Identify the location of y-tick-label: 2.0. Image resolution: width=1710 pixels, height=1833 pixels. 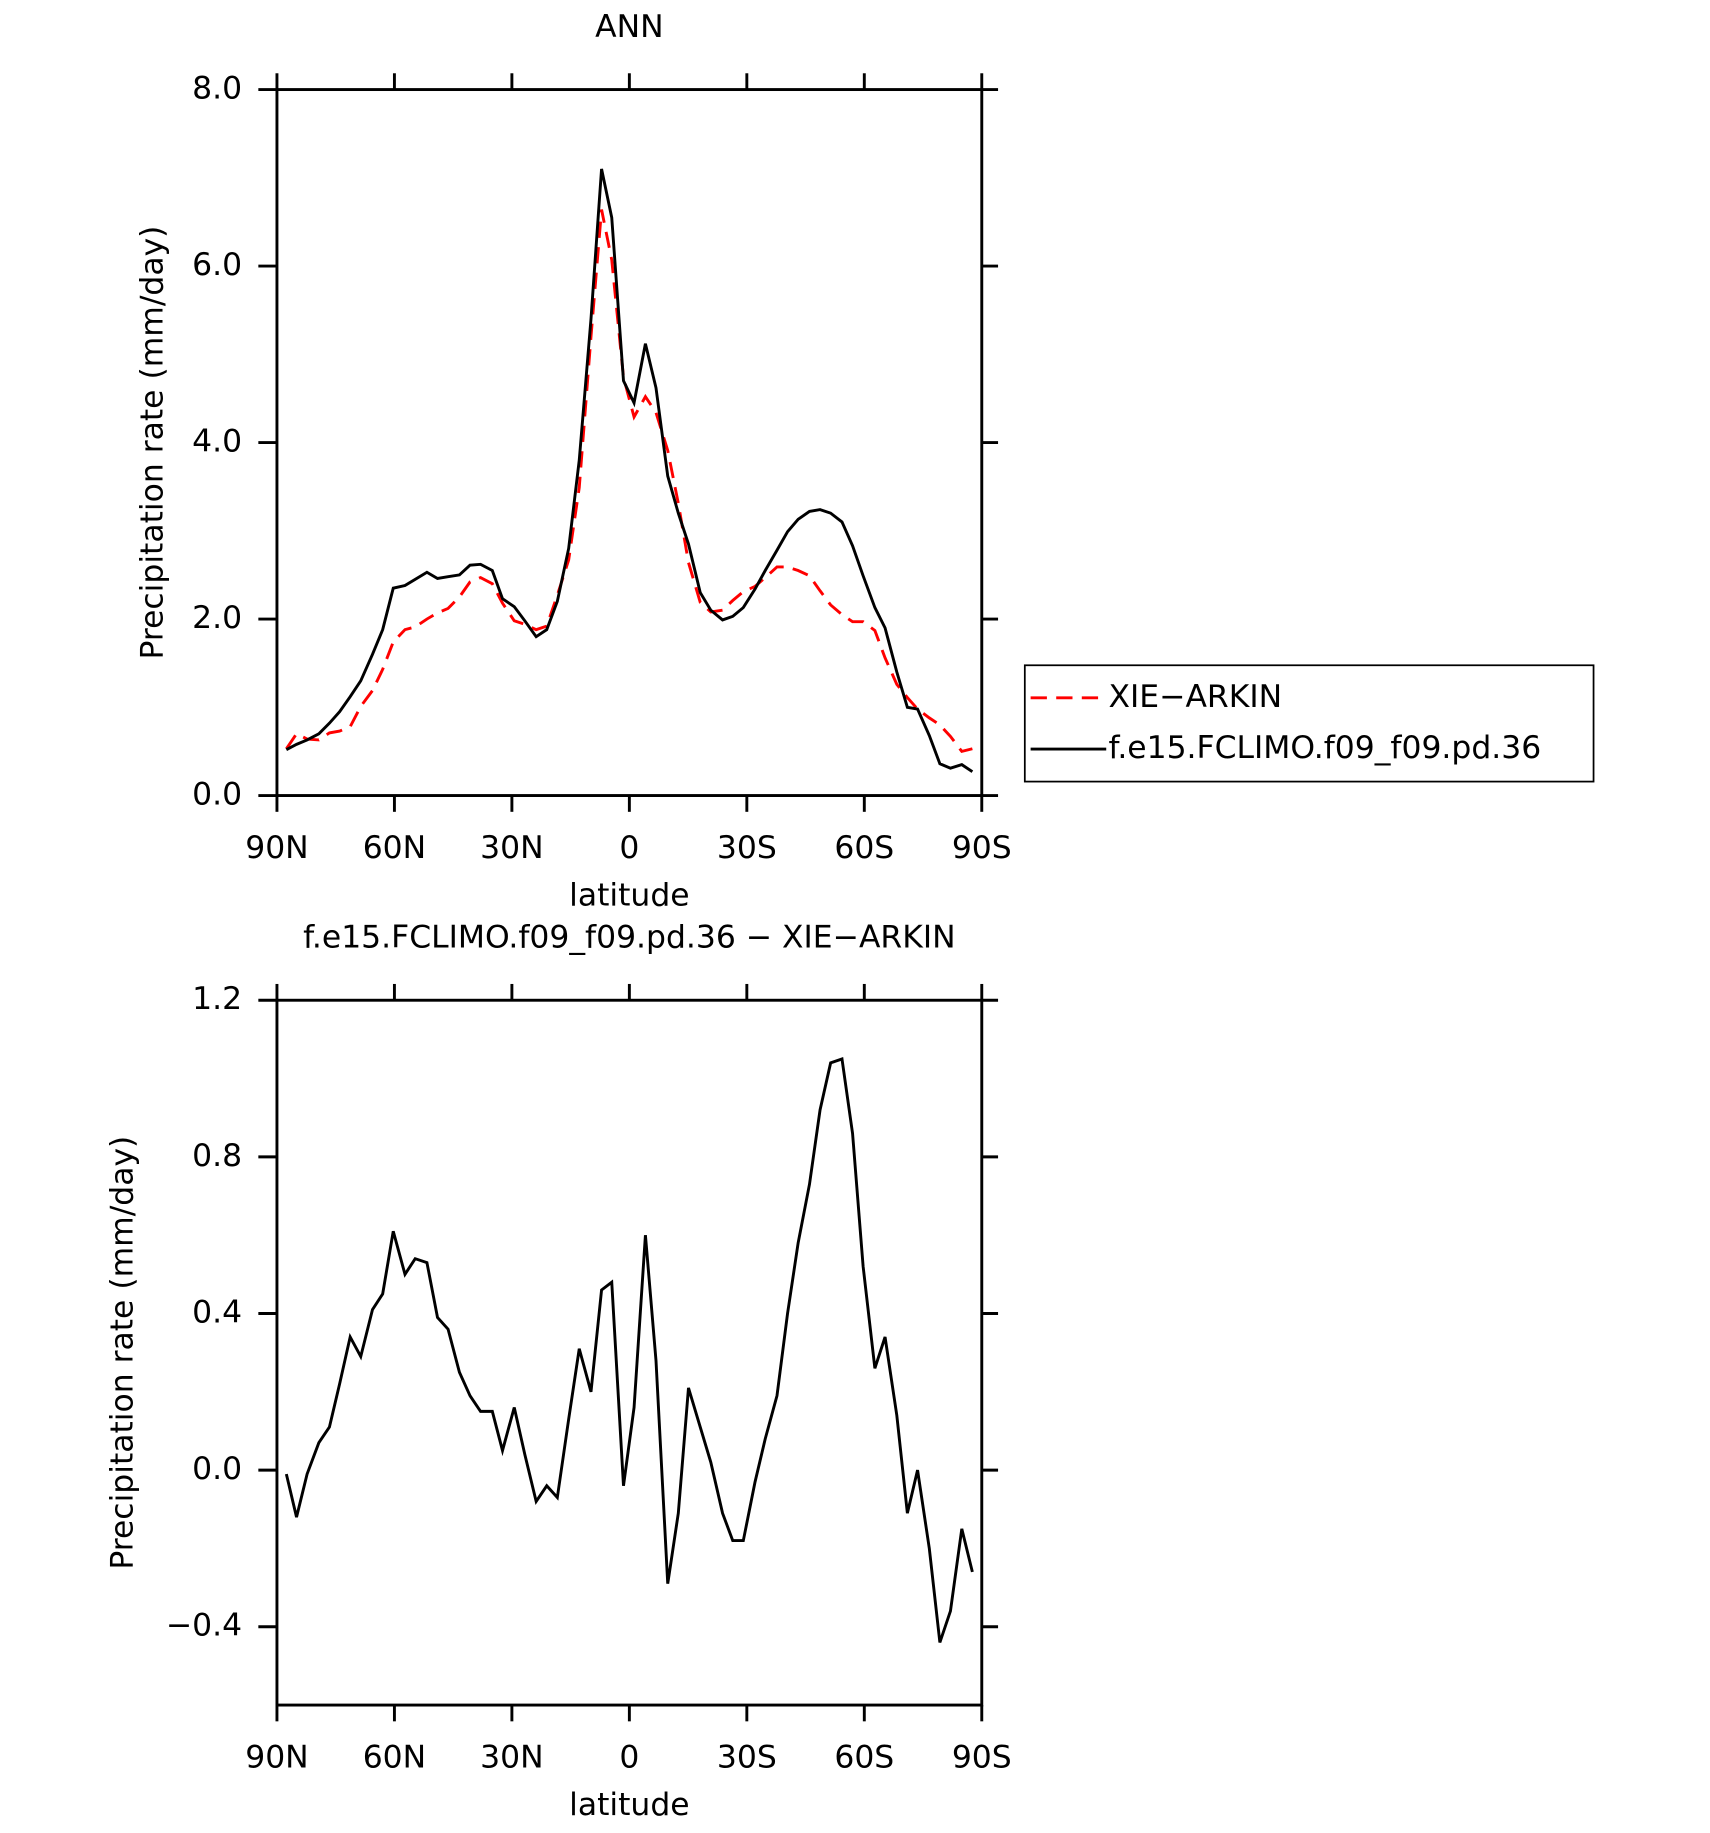
(217, 618).